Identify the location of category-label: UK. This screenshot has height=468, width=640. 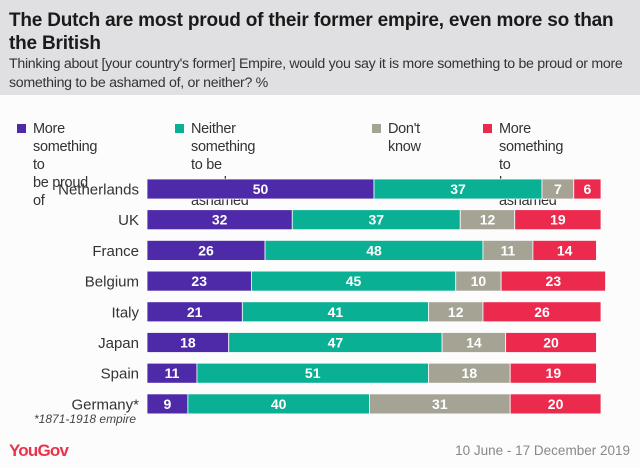
(128, 220).